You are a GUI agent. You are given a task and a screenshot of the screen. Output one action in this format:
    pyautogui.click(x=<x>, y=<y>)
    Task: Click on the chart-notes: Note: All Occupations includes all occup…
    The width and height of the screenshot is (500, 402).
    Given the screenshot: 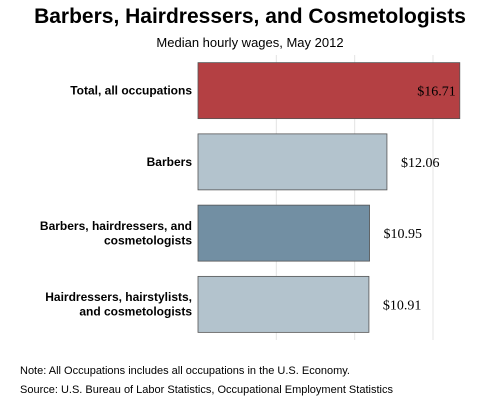 What is the action you would take?
    pyautogui.click(x=206, y=381)
    